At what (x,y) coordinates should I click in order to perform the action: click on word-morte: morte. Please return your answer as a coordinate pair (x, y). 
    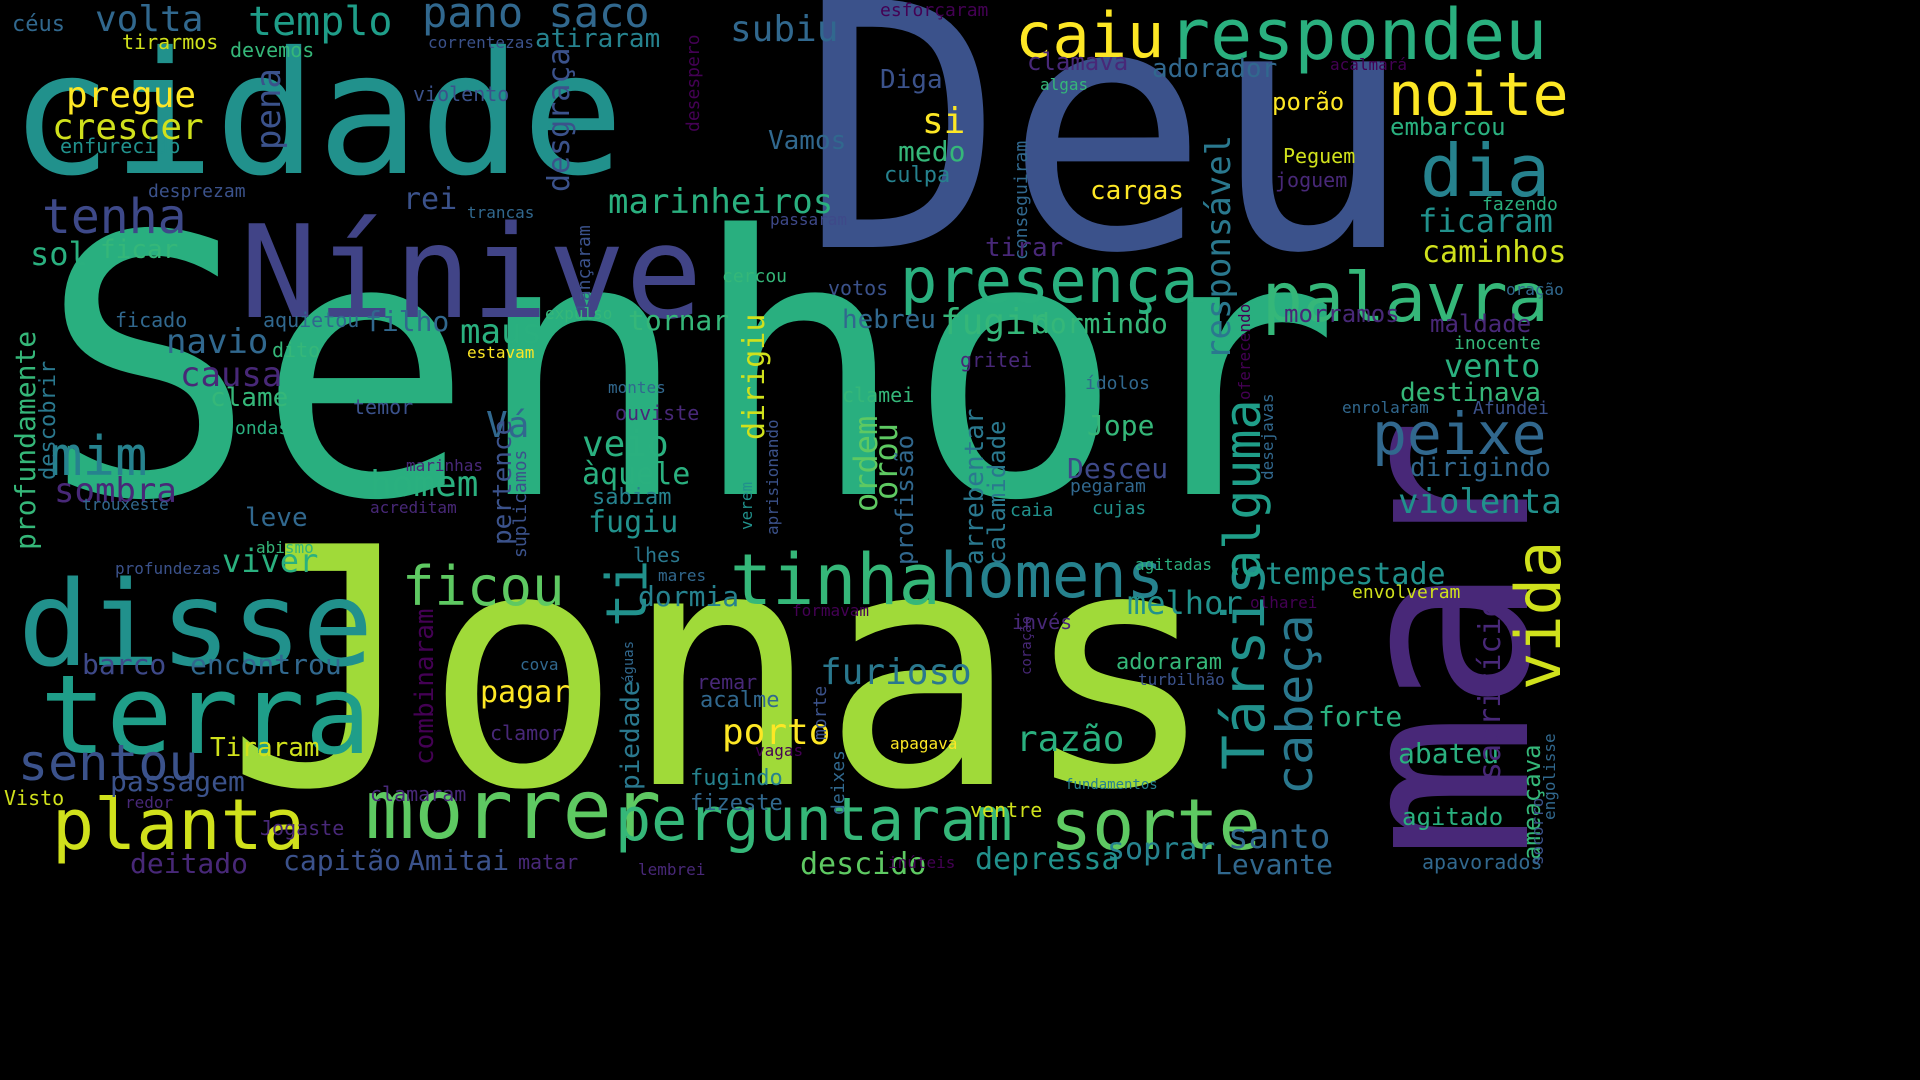
    Looking at the image, I should click on (820, 712).